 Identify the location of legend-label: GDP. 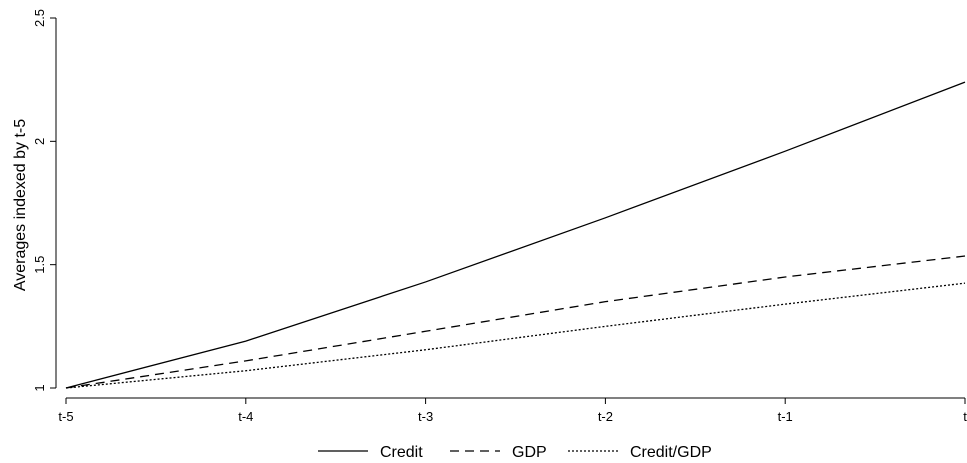
(529, 452).